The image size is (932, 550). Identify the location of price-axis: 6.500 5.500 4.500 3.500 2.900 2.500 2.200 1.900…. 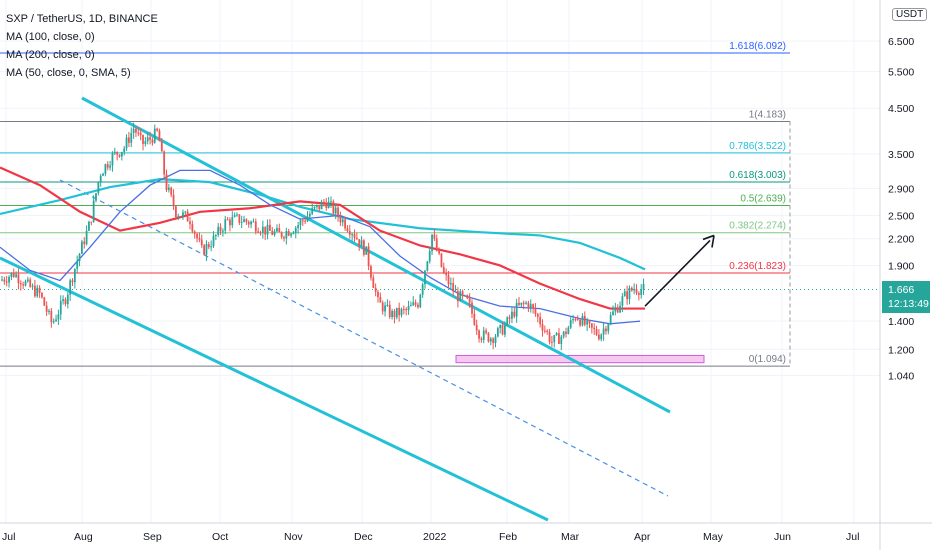
(902, 275).